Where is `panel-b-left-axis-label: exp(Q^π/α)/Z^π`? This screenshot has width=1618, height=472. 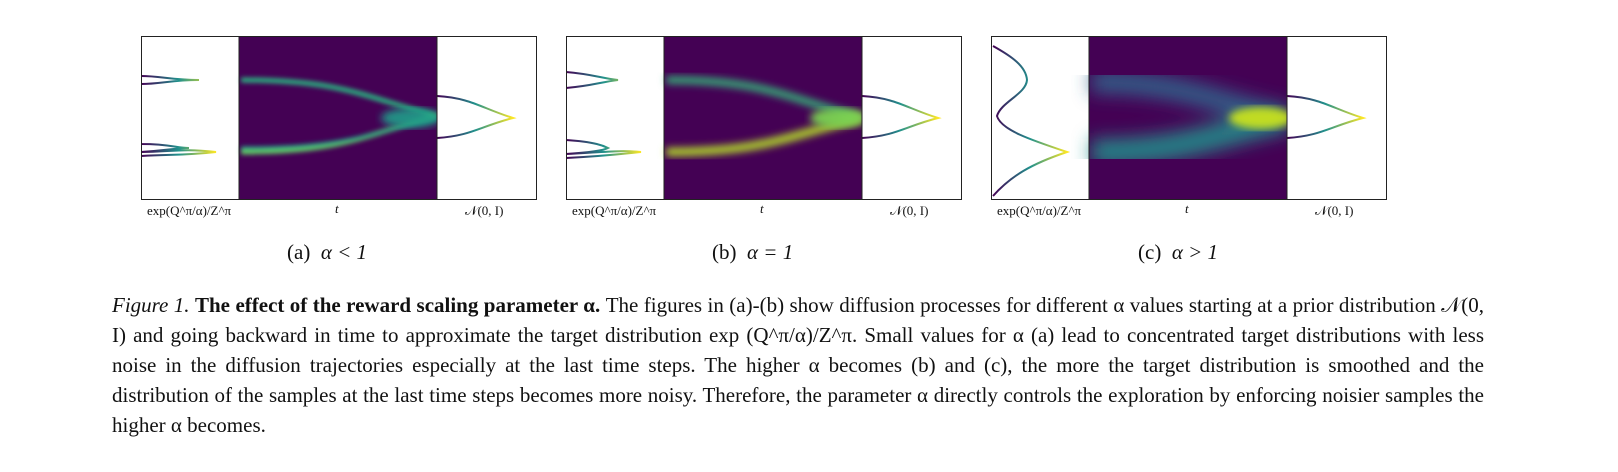
panel-b-left-axis-label: exp(Q^π/α)/Z^π is located at coordinates (614, 210).